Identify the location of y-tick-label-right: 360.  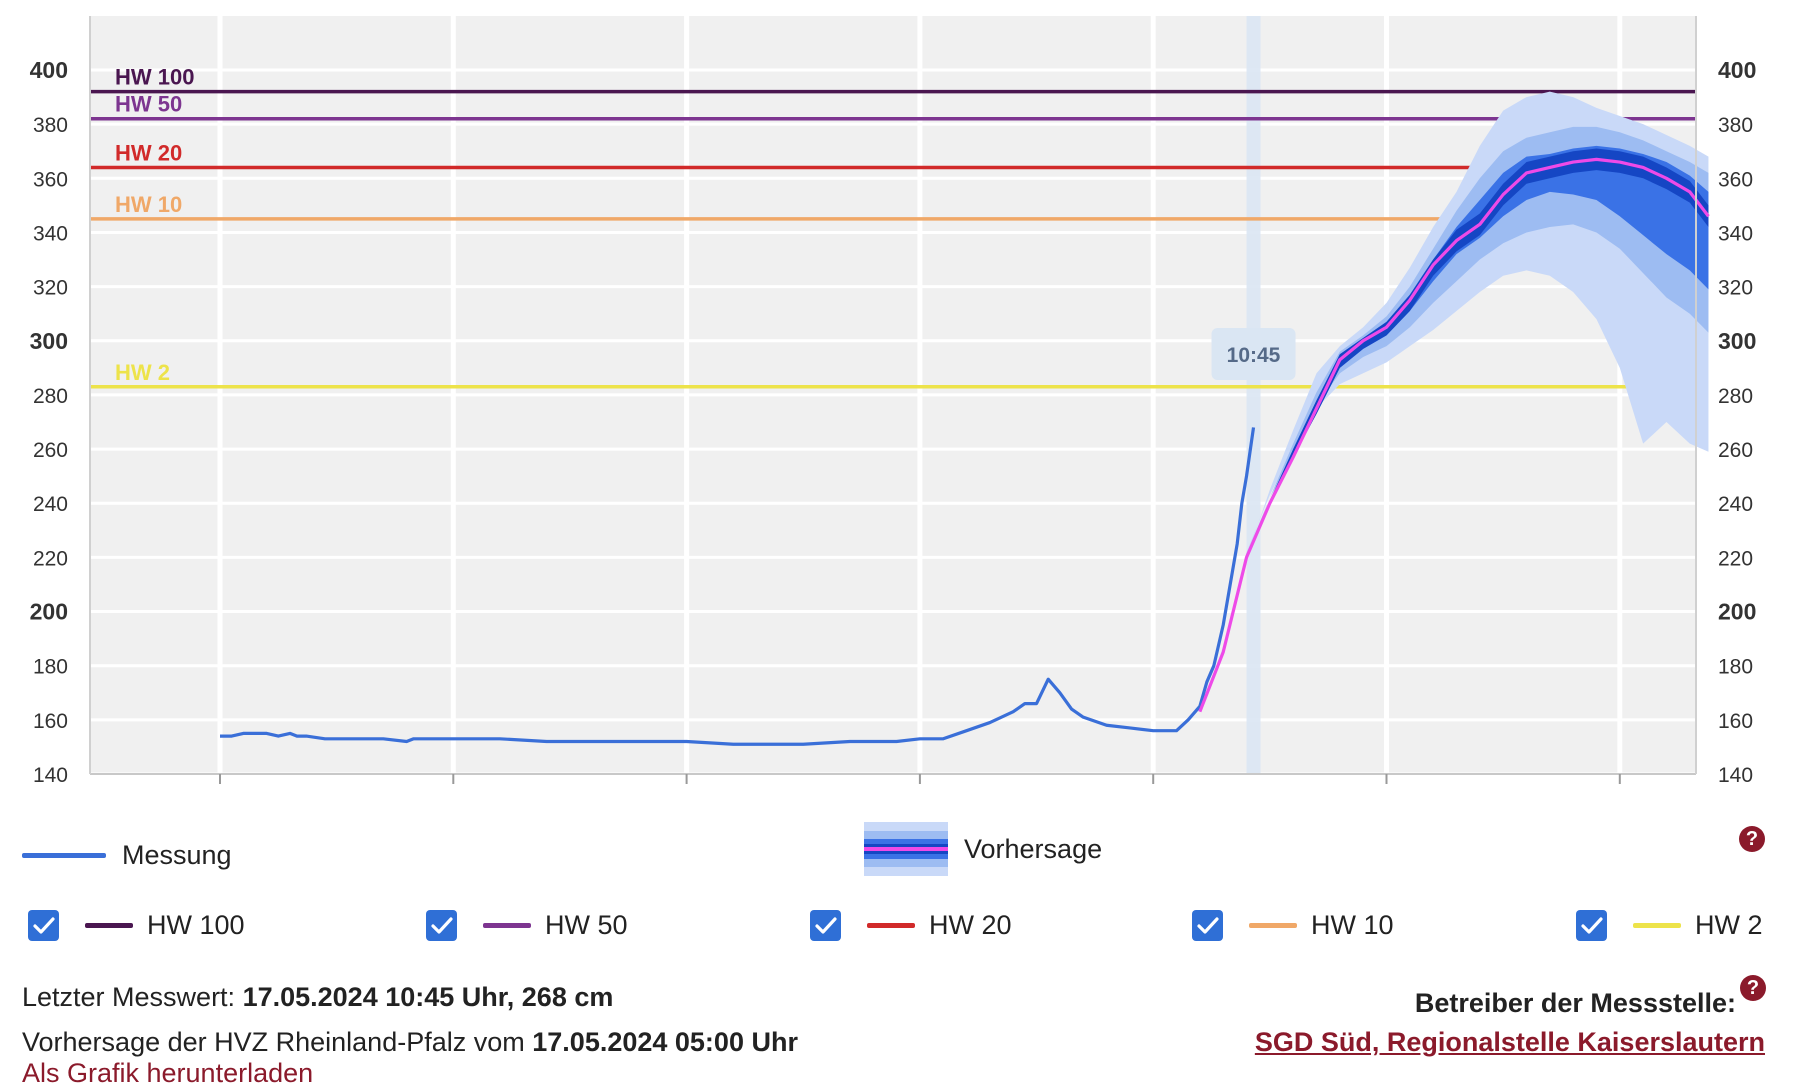
(1735, 179).